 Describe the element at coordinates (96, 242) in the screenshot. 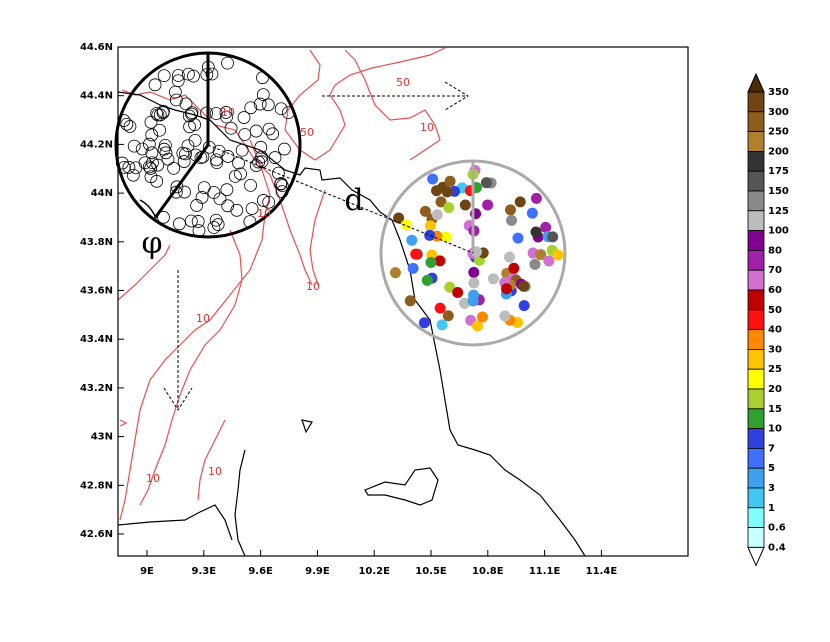

I see `y-tick-label: 43.8N` at that location.